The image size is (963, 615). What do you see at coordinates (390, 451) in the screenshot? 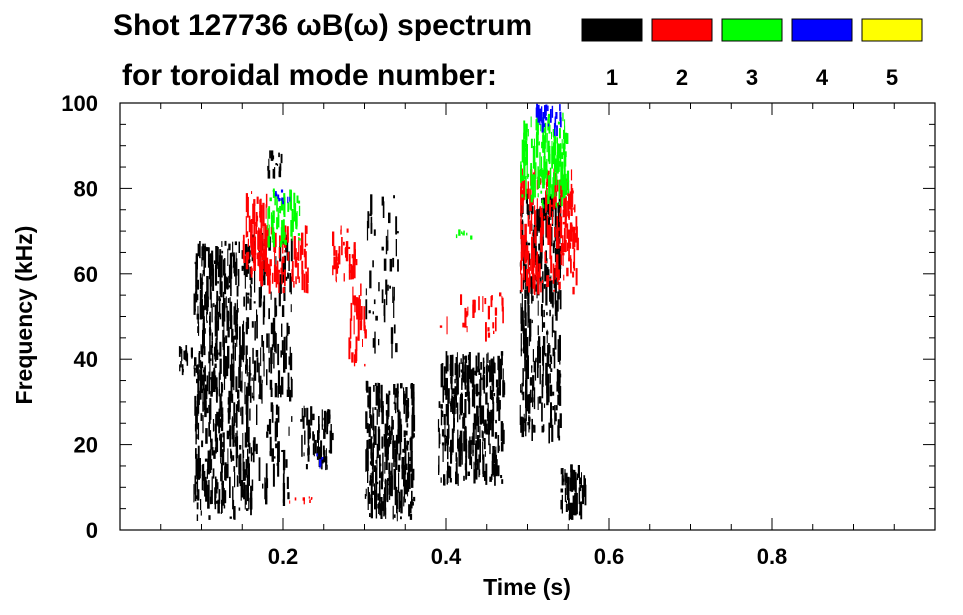
I see `mode-1-region` at bounding box center [390, 451].